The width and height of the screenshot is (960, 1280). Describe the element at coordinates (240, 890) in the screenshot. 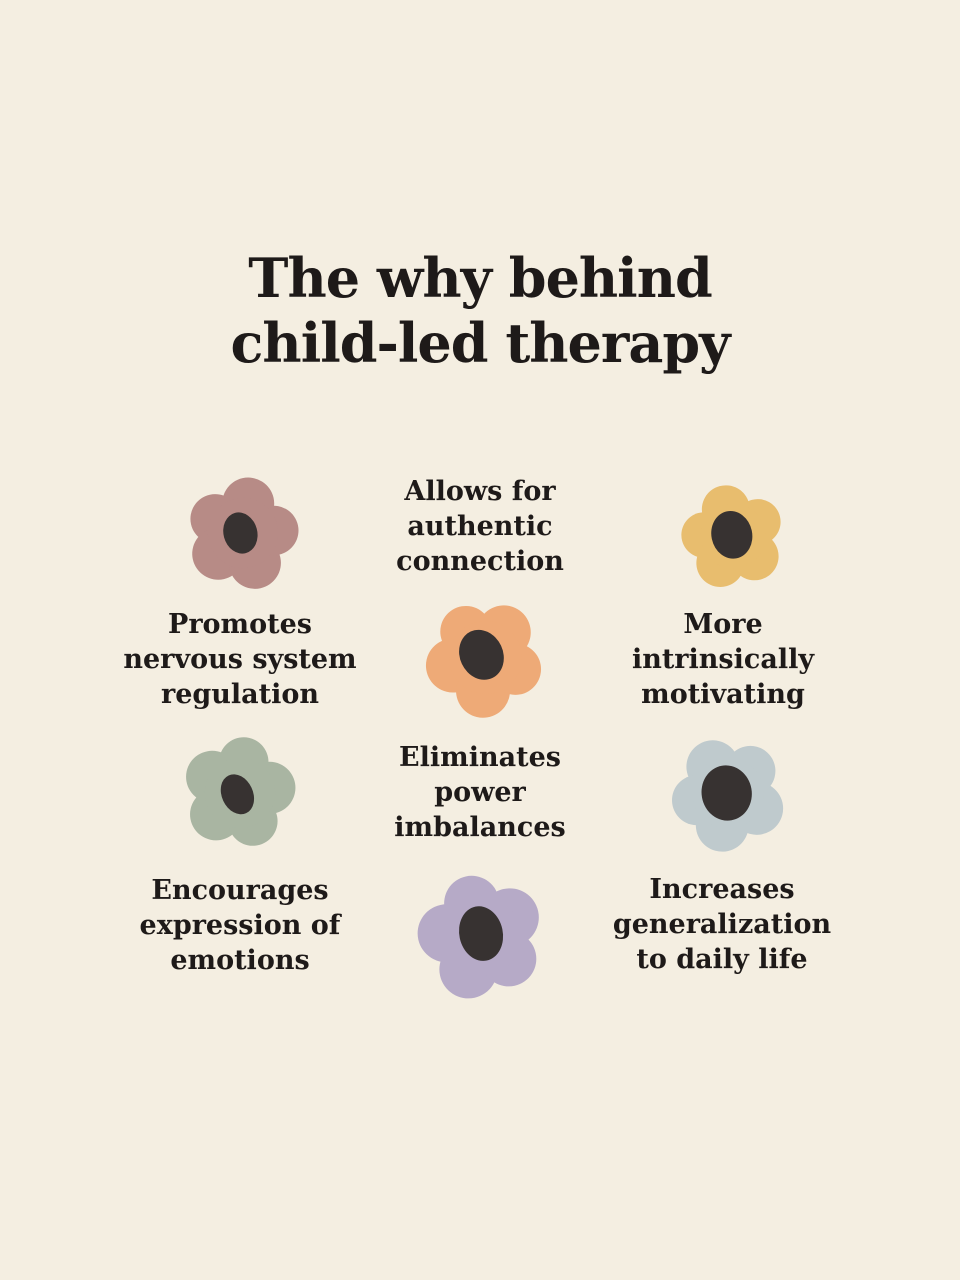

I see `benefit-line: Encourages` at that location.